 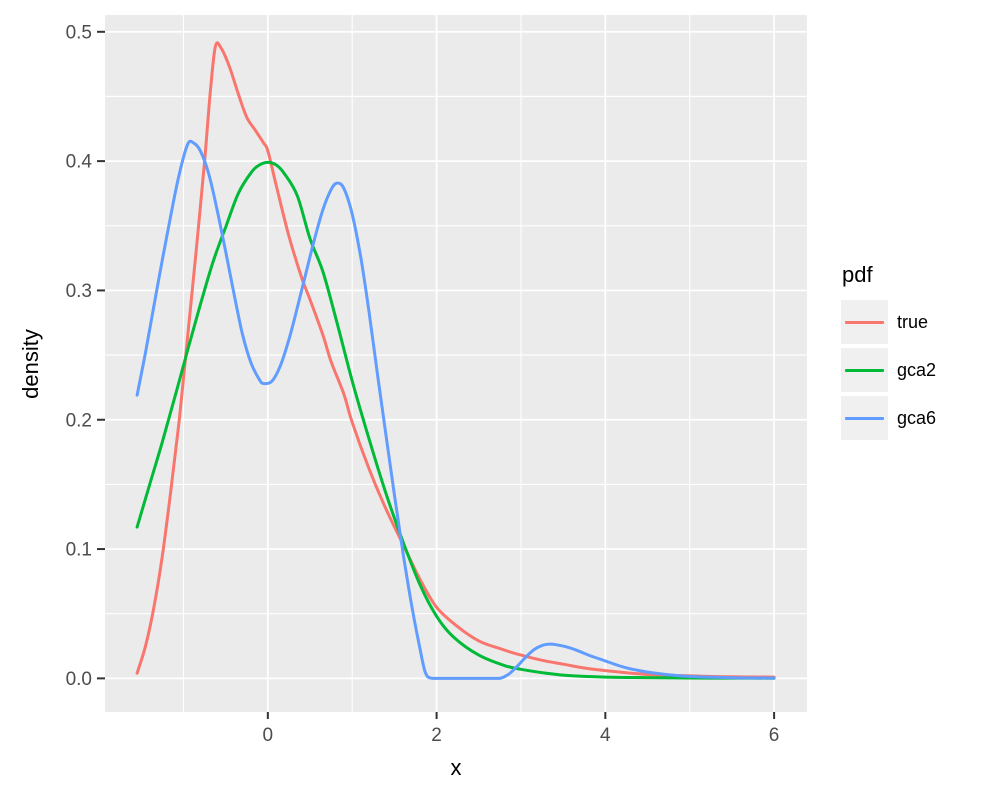 I want to click on legend-item-label: gca2, so click(x=917, y=370).